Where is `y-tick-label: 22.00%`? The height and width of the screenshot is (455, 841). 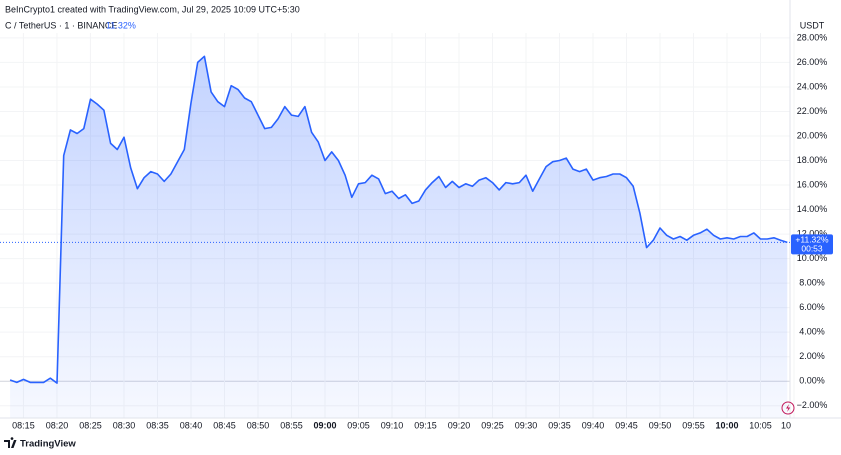 y-tick-label: 22.00% is located at coordinates (812, 111).